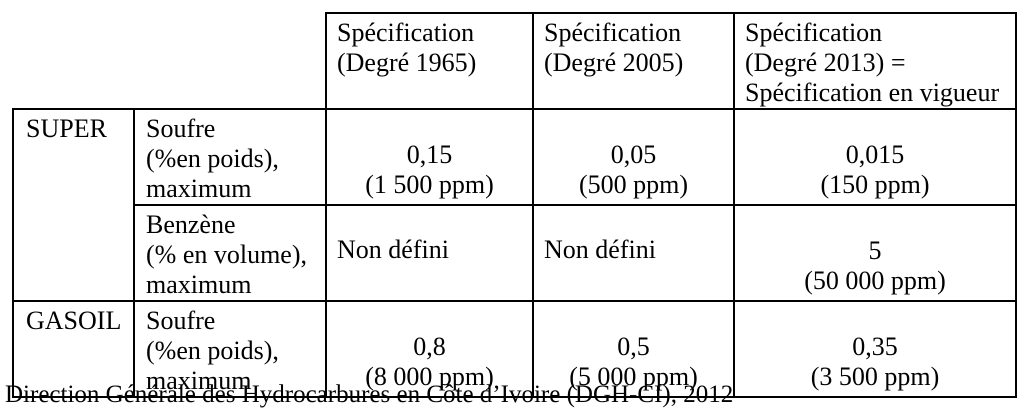  Describe the element at coordinates (73, 349) in the screenshot. I see `fuel-cell-gasoil: GASOIL` at that location.